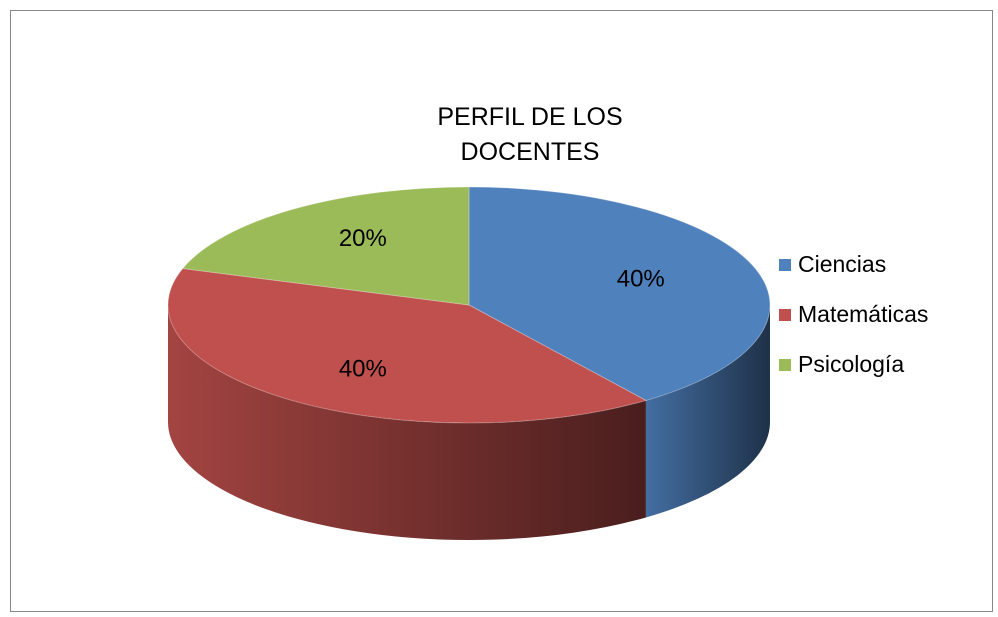  I want to click on data-label: 20%, so click(363, 238).